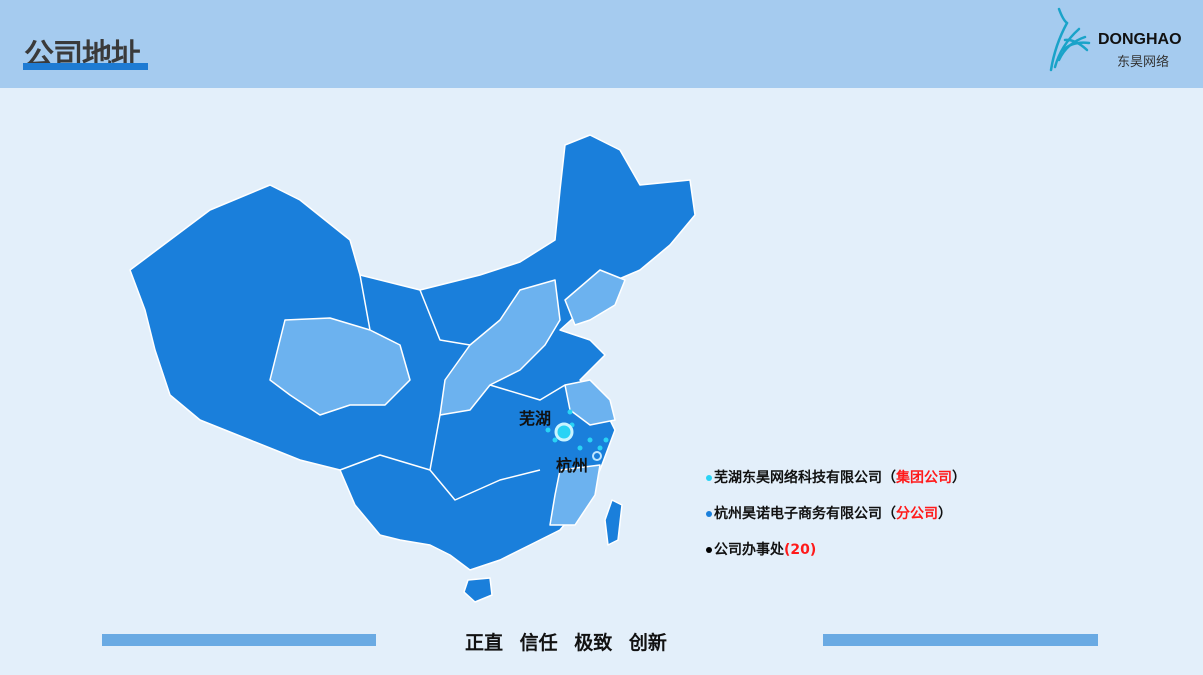 The height and width of the screenshot is (675, 1203). Describe the element at coordinates (709, 550) in the screenshot. I see `black-dot-icon` at that location.